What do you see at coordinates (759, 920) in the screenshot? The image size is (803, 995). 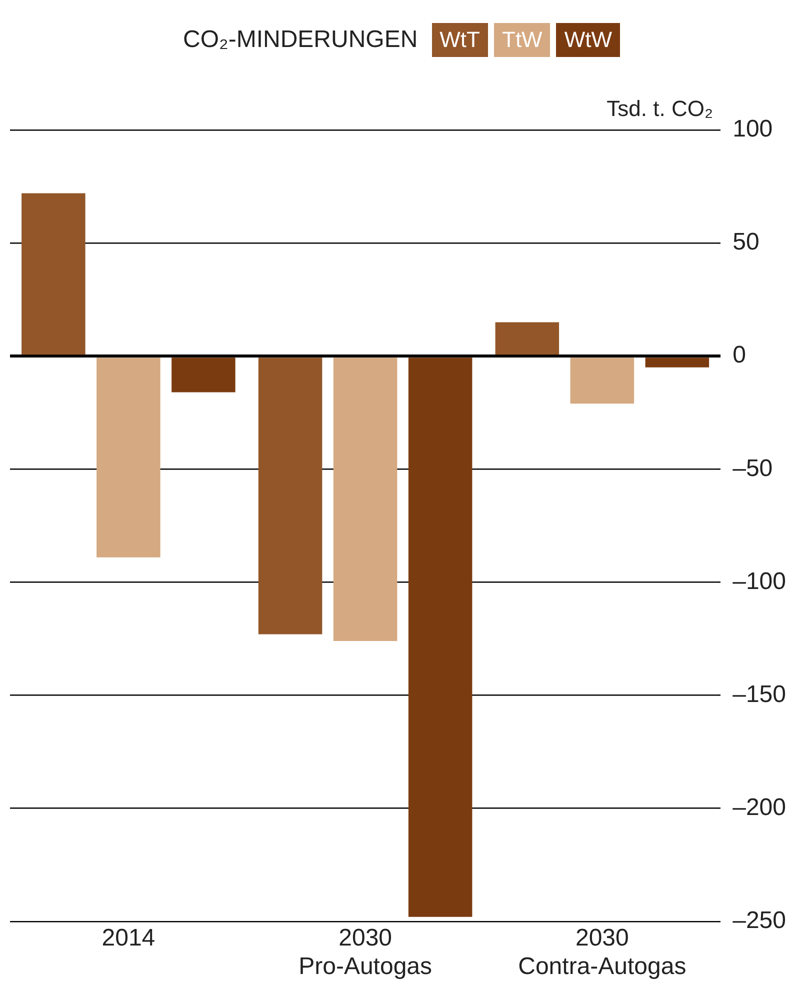 I see `y-tick-label: –250` at bounding box center [759, 920].